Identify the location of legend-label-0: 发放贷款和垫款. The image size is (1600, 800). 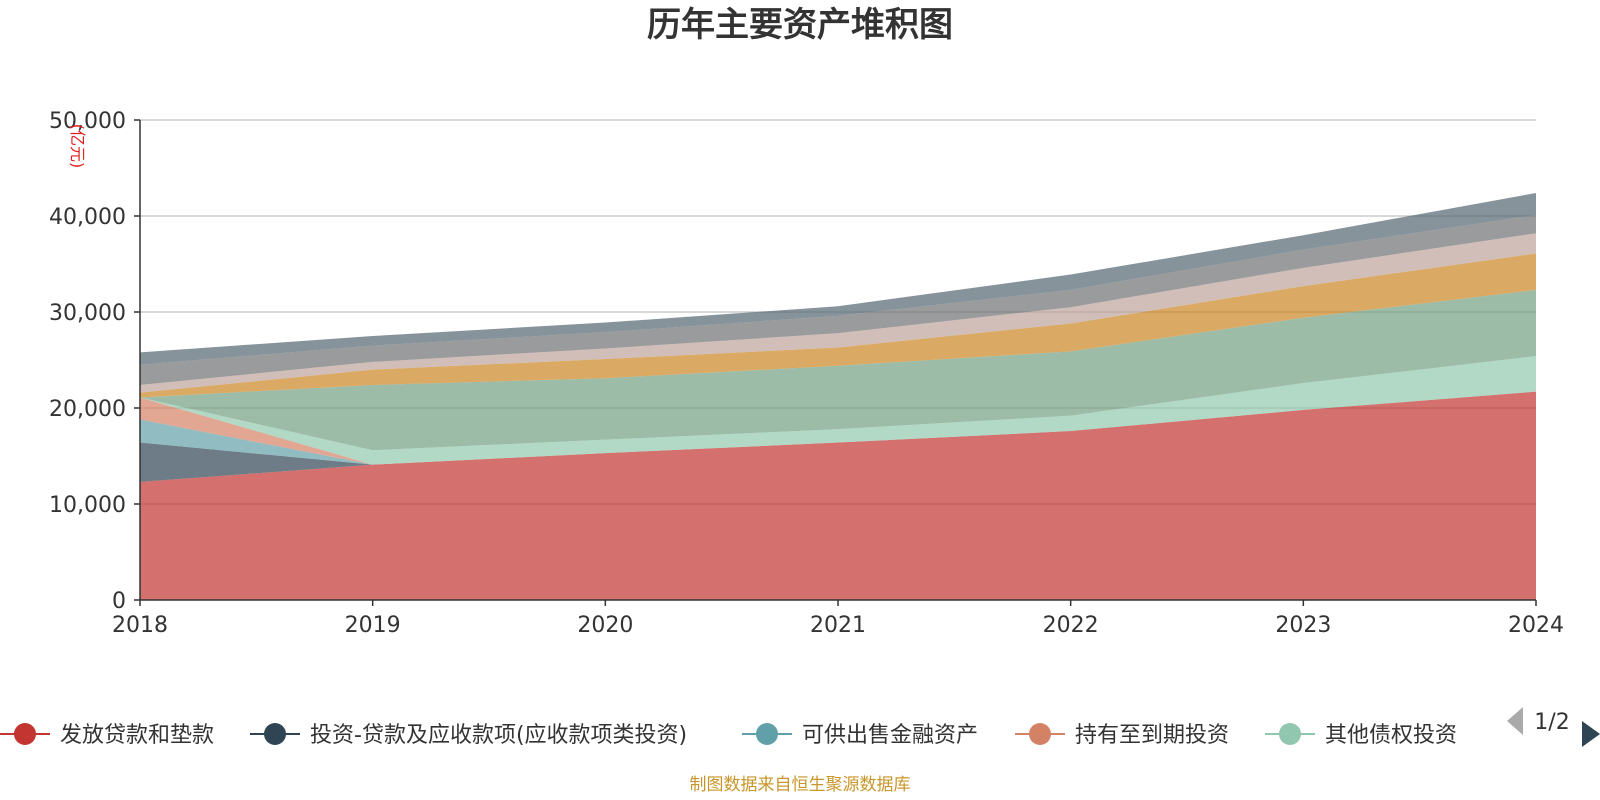
(137, 735).